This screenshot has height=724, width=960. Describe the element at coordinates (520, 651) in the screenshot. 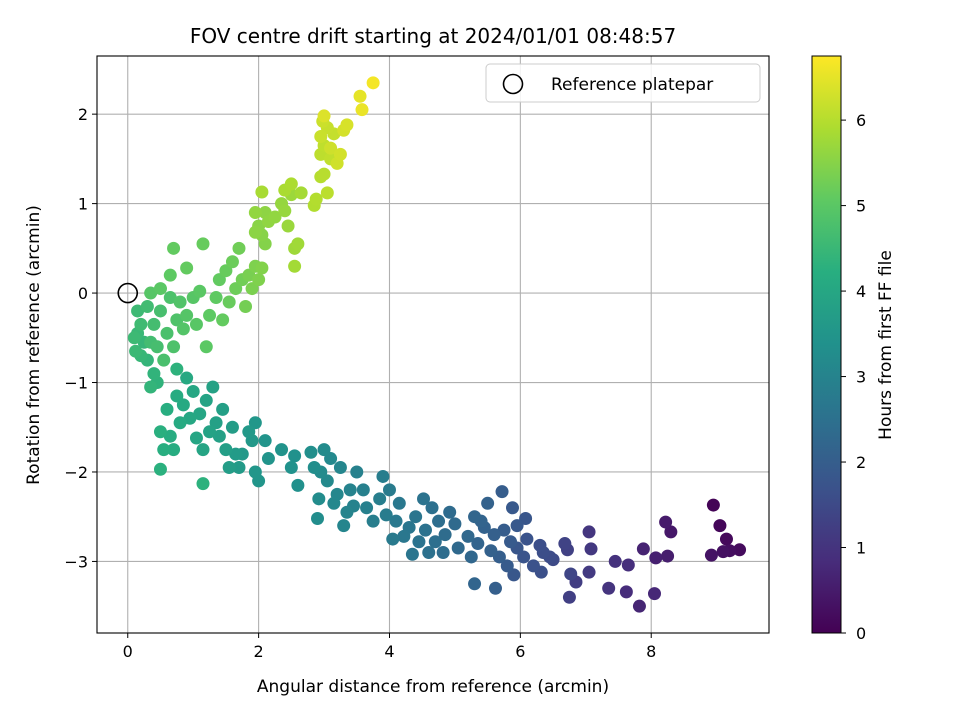

I see `x-tick-label: 6` at that location.